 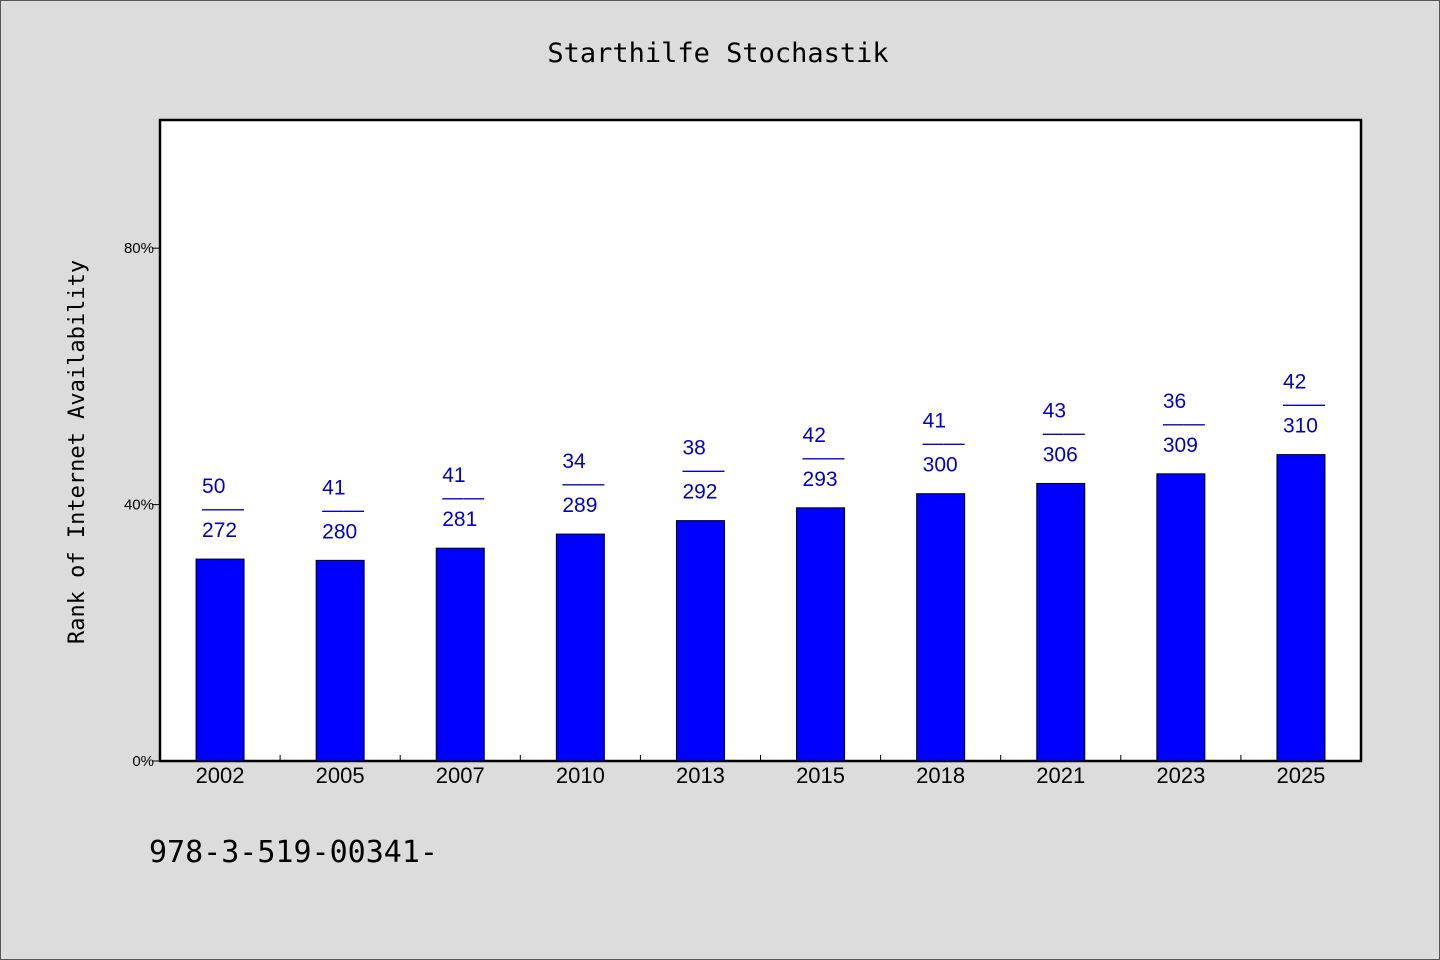 I want to click on data-label-top: 50, so click(x=213, y=486).